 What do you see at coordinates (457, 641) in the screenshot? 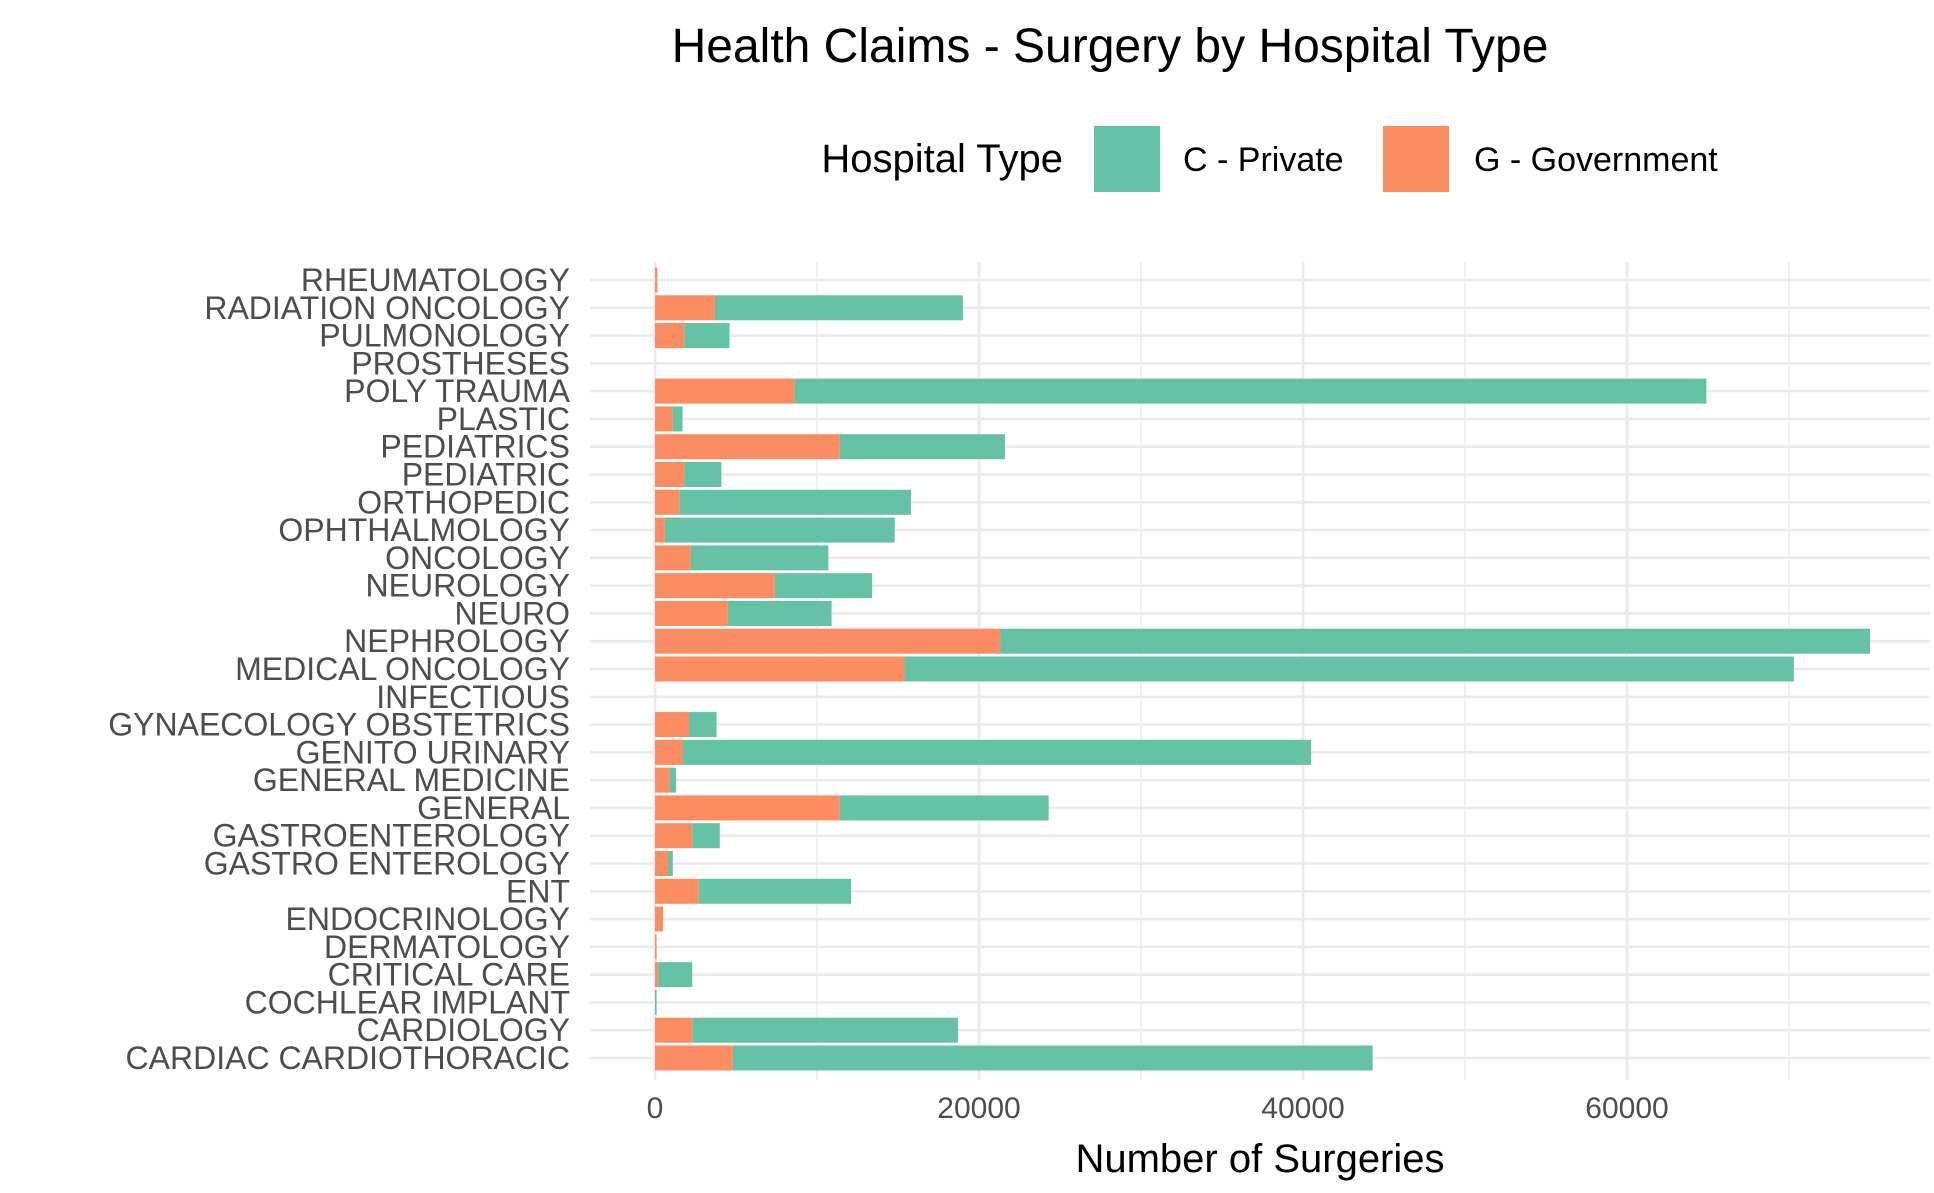
I see `category-label: NEPHROLOGY` at bounding box center [457, 641].